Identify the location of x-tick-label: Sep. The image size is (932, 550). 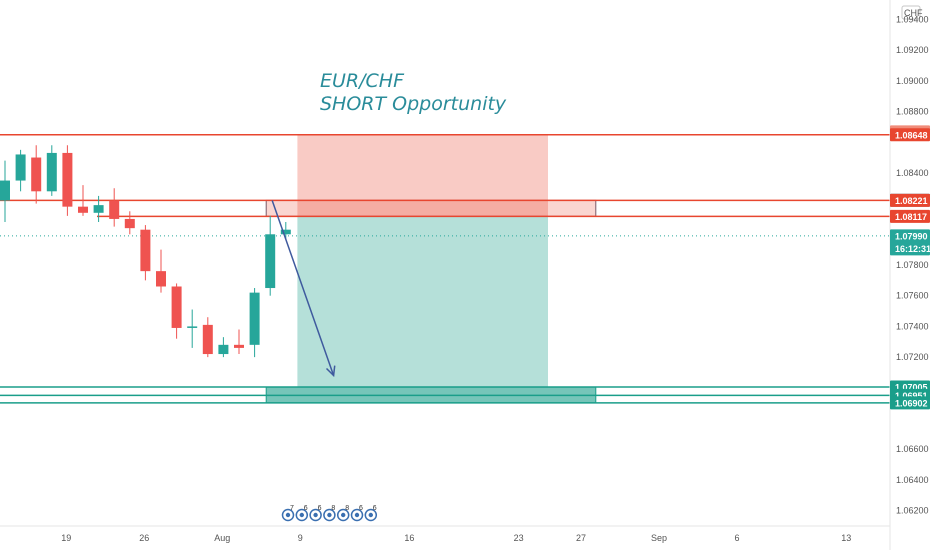
(659, 538).